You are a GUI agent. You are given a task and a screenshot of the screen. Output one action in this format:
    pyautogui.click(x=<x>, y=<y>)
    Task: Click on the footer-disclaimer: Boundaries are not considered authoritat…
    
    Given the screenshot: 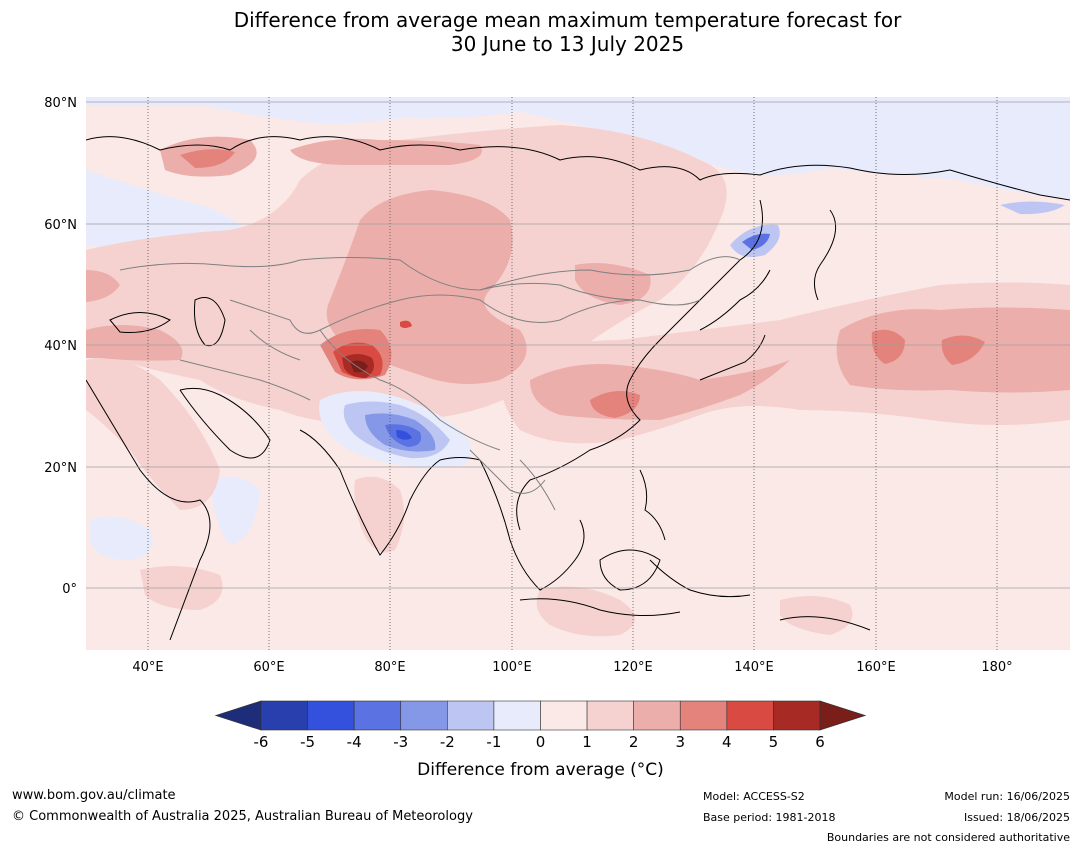 What is the action you would take?
    pyautogui.click(x=948, y=837)
    